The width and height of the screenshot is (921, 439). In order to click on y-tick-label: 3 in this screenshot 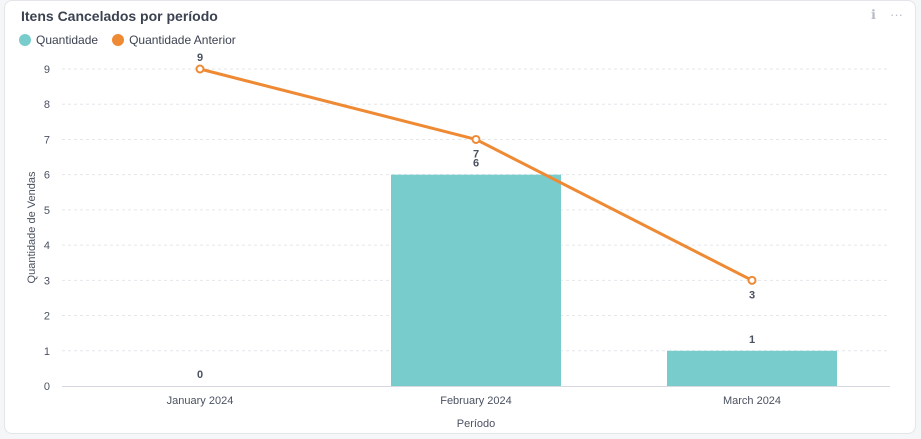, I will do `click(47, 281)`.